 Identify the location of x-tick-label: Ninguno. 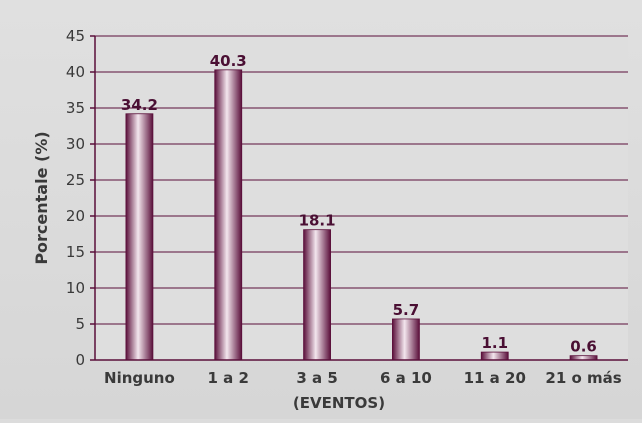
(139, 378).